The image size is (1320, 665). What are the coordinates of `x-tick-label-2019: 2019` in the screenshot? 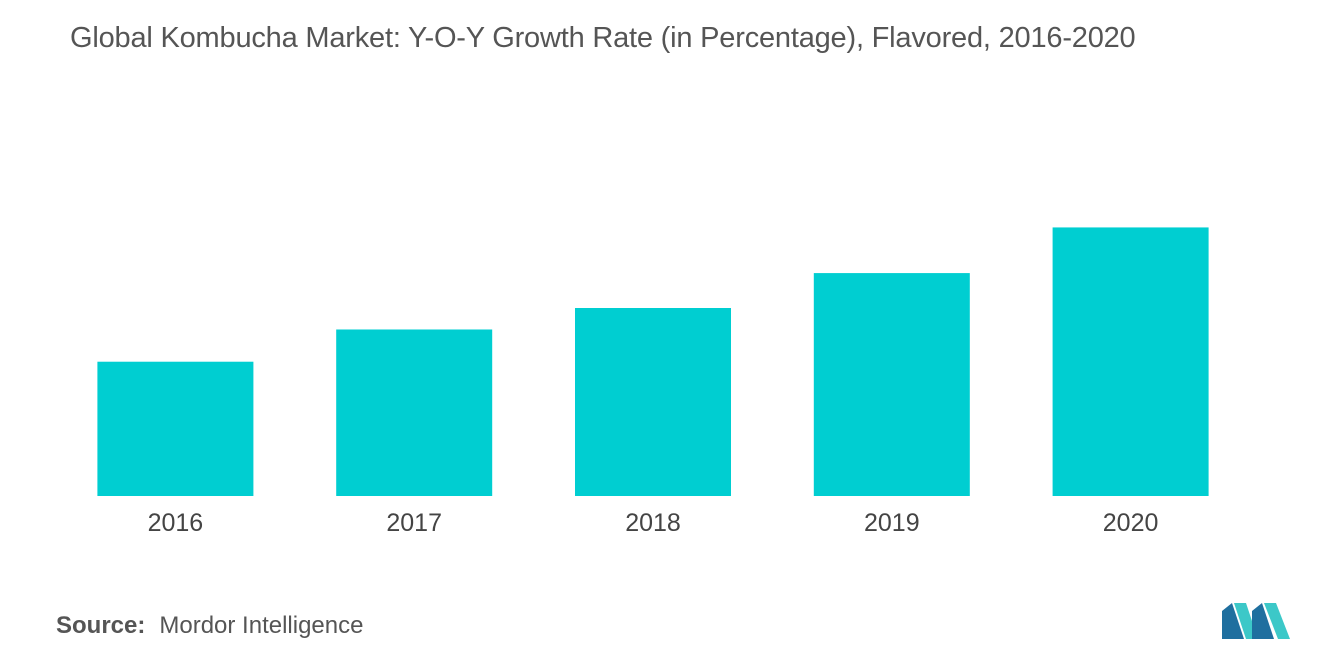 It's located at (892, 523).